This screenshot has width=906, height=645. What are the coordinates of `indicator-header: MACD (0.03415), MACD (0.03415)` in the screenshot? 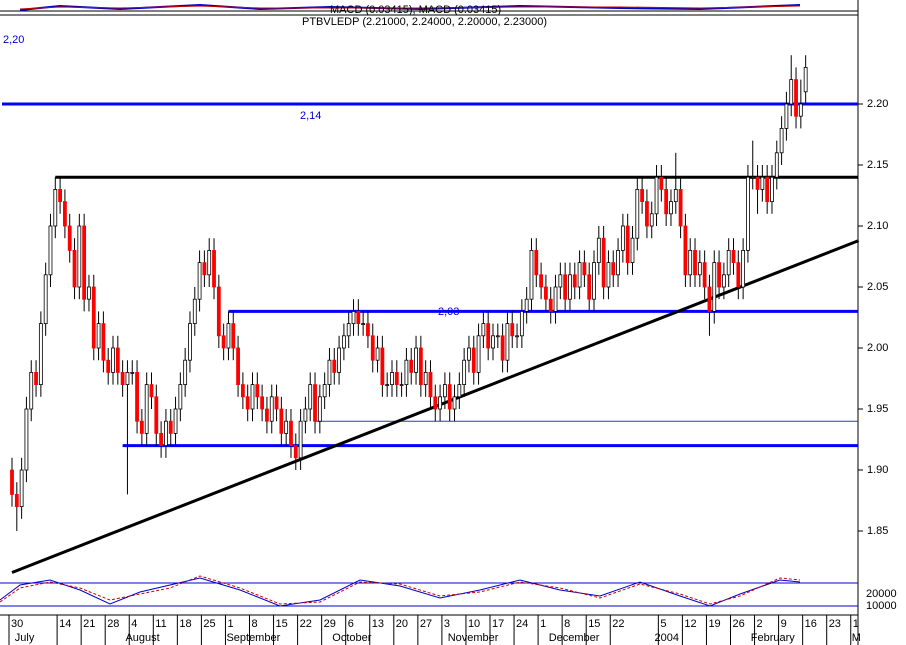 It's located at (415, 10).